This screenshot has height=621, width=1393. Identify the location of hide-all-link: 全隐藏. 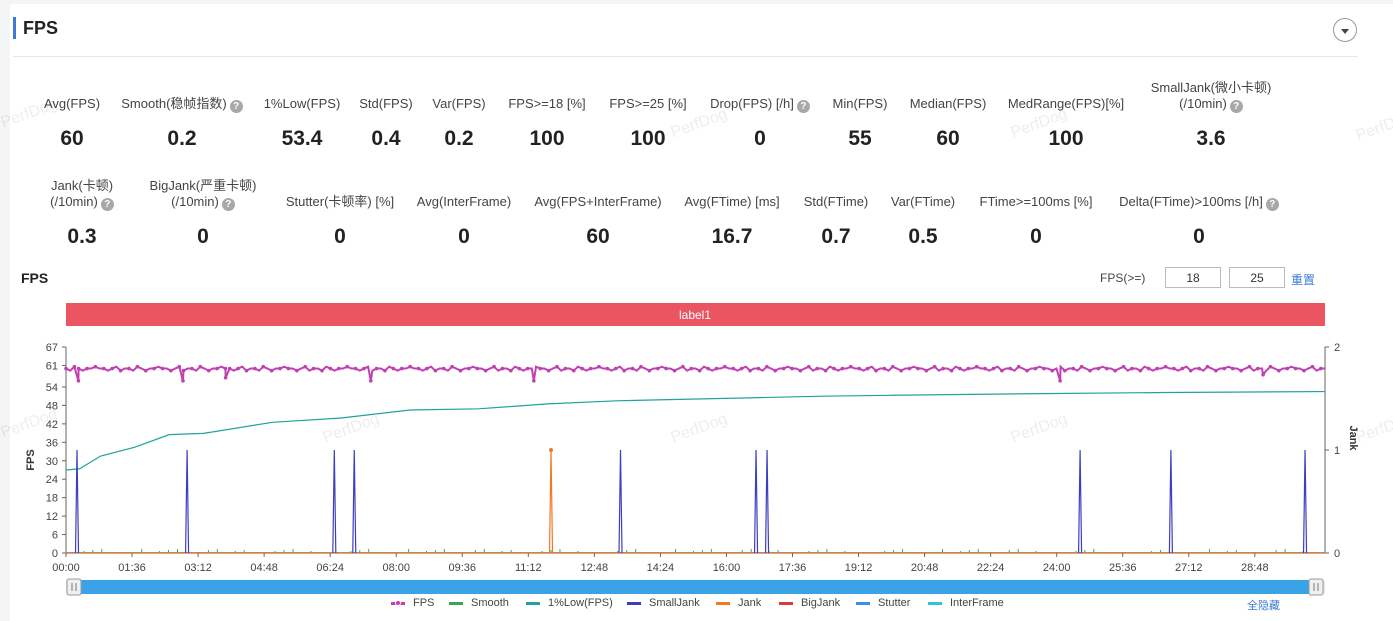
(1263, 606).